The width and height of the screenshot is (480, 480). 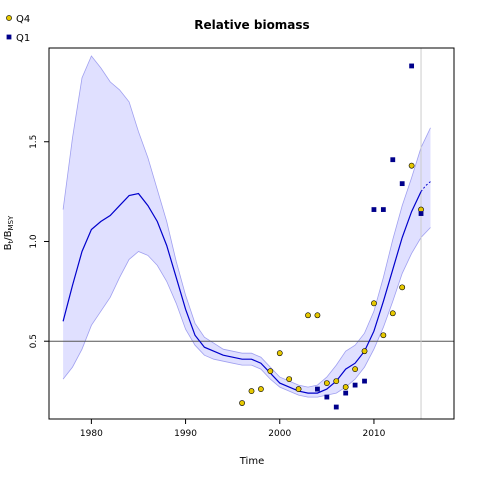 What do you see at coordinates (34, 241) in the screenshot?
I see `y-tick-label: 1.0` at bounding box center [34, 241].